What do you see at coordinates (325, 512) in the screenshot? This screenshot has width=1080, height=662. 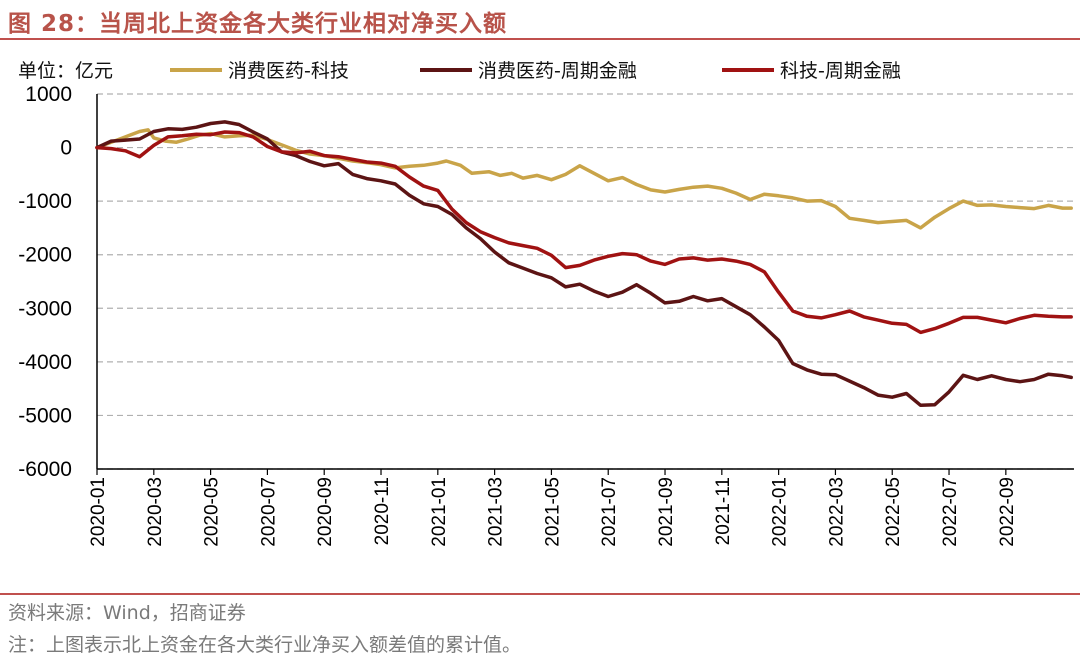 I see `x-tick-label: 2020-09` at bounding box center [325, 512].